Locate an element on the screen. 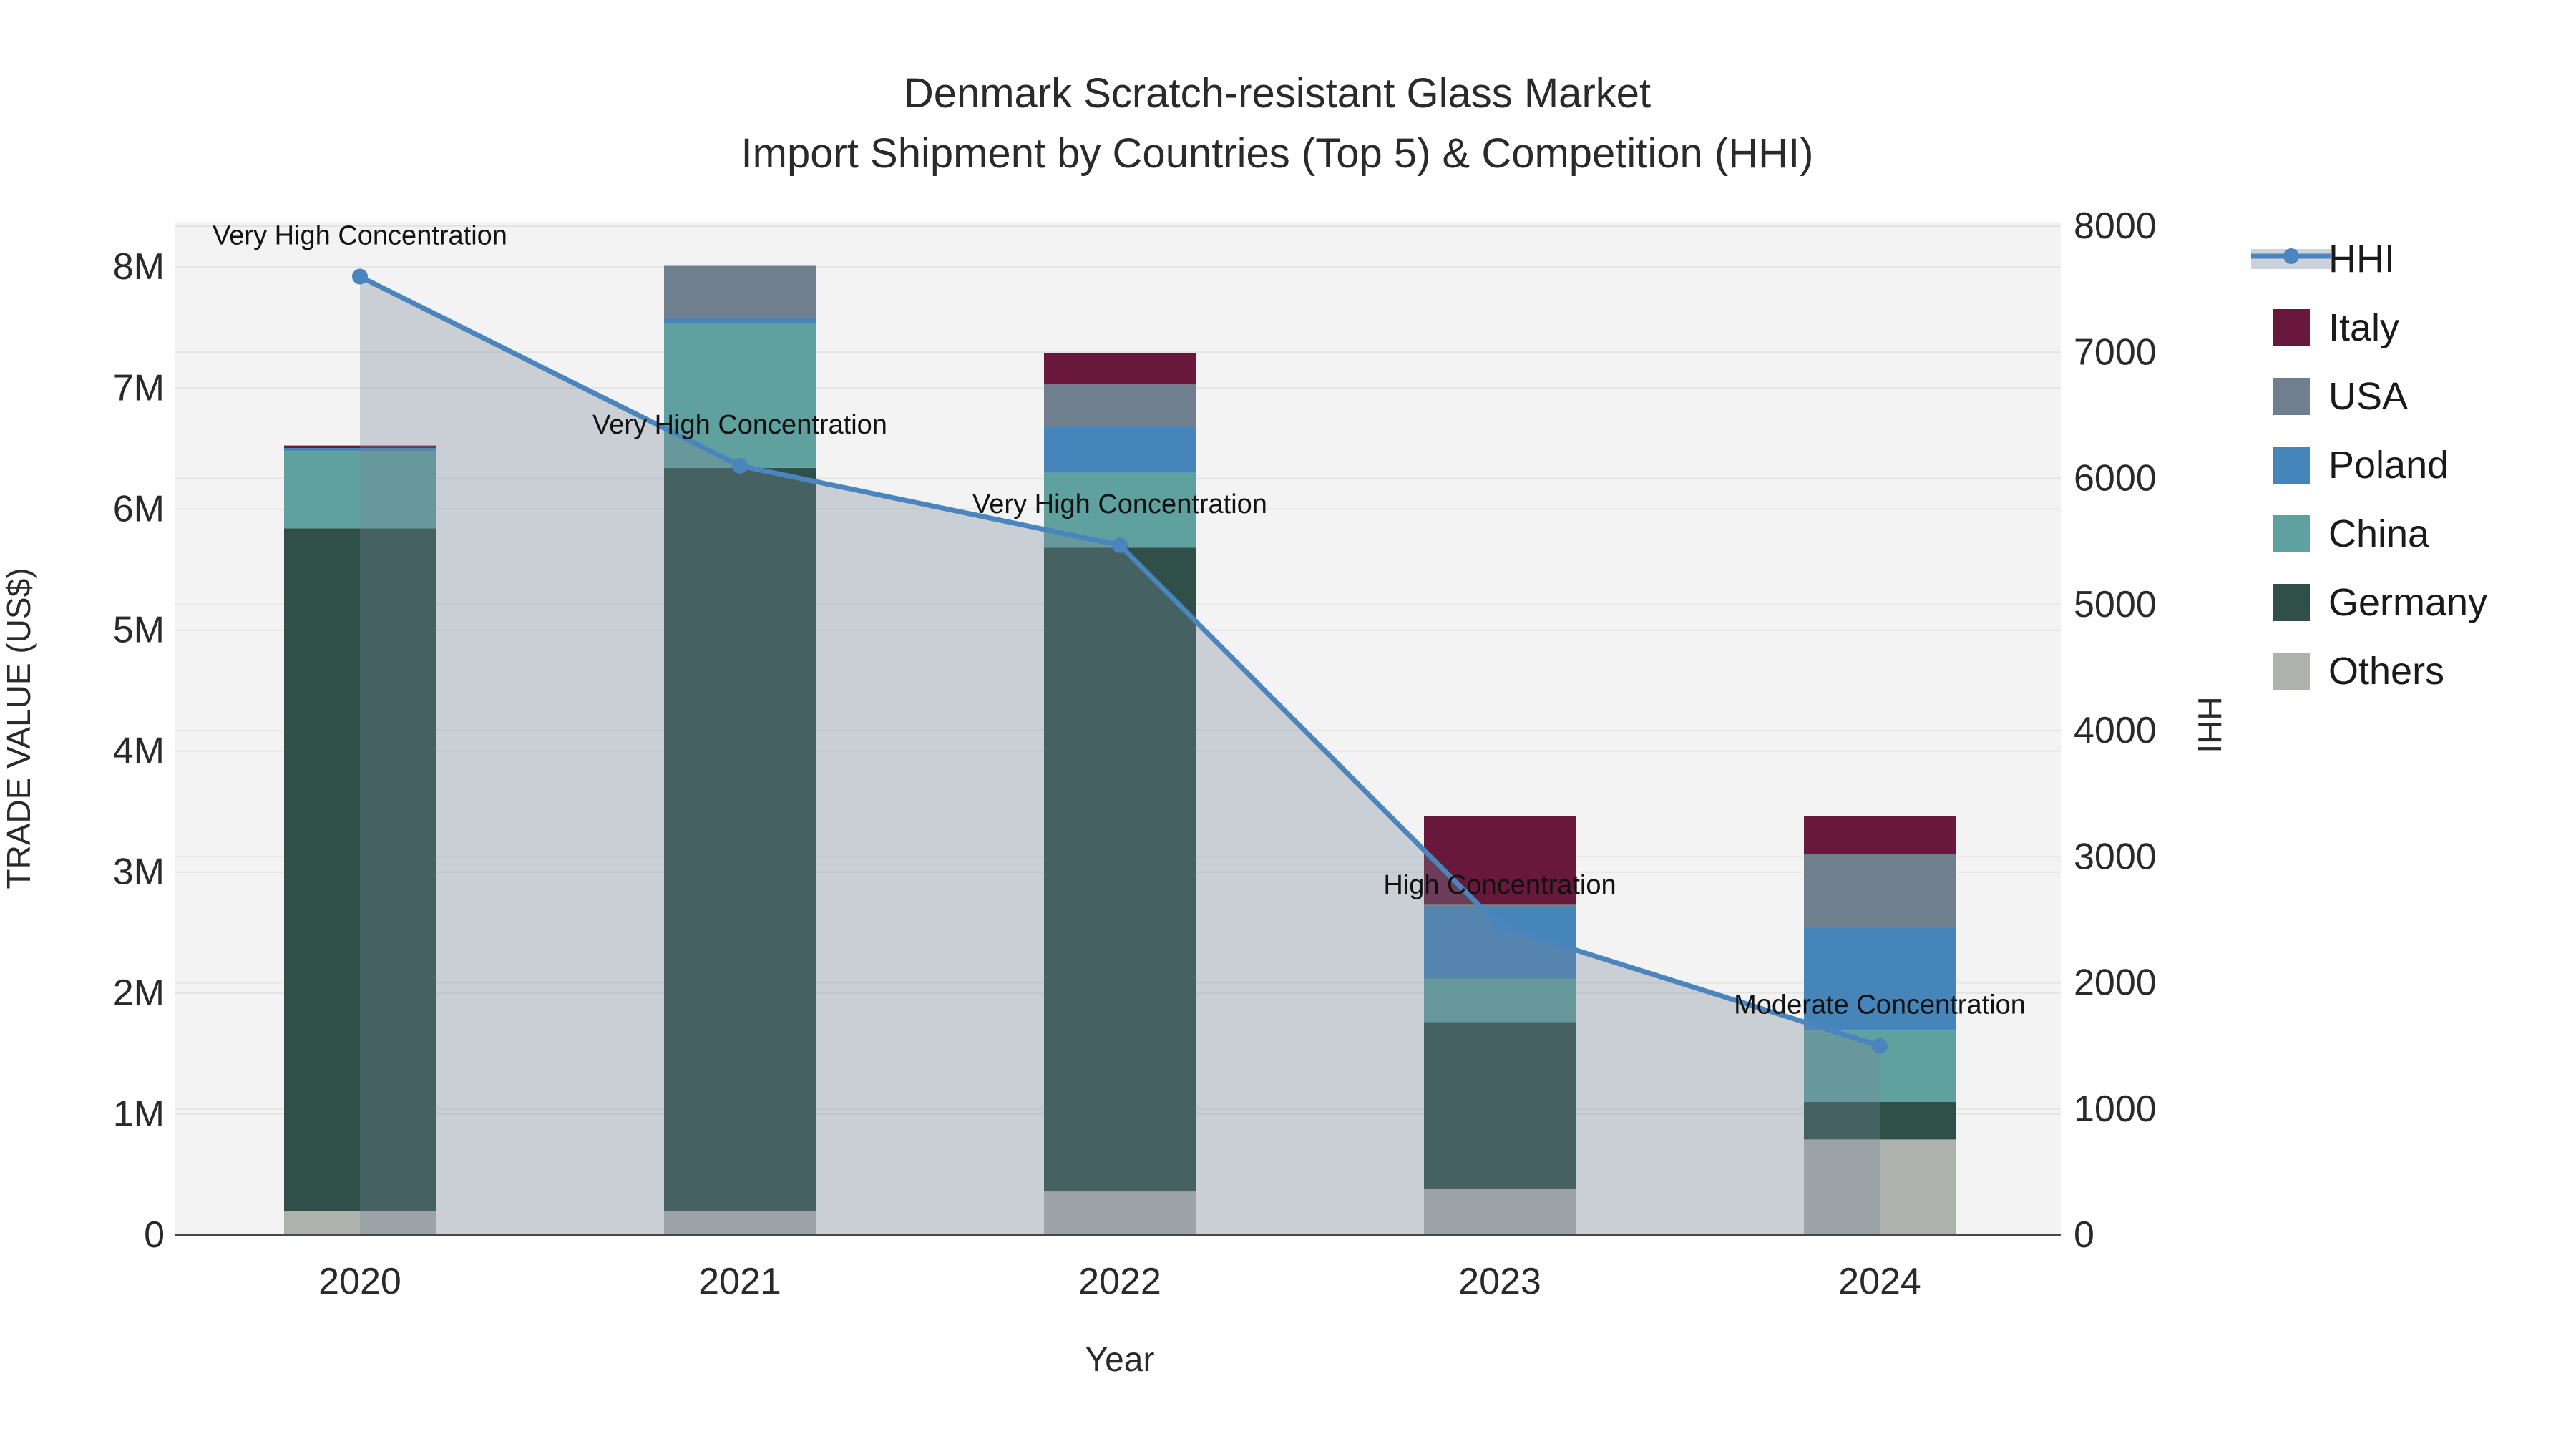 The height and width of the screenshot is (1449, 2576). bar-segment-china-2020 is located at coordinates (360, 490).